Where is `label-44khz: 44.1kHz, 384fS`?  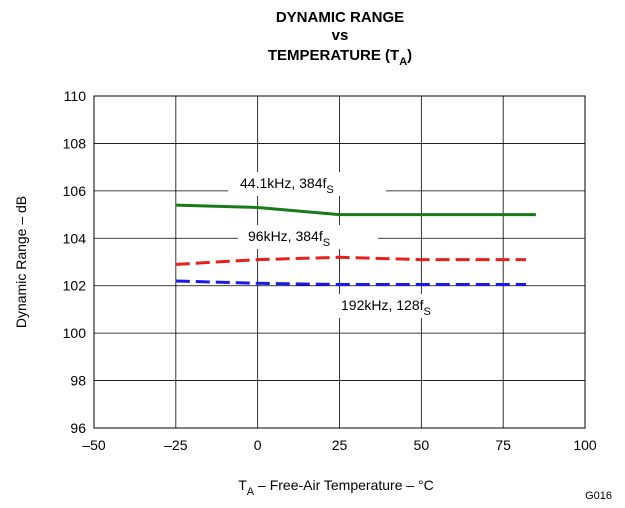 label-44khz: 44.1kHz, 384fS is located at coordinates (287, 185).